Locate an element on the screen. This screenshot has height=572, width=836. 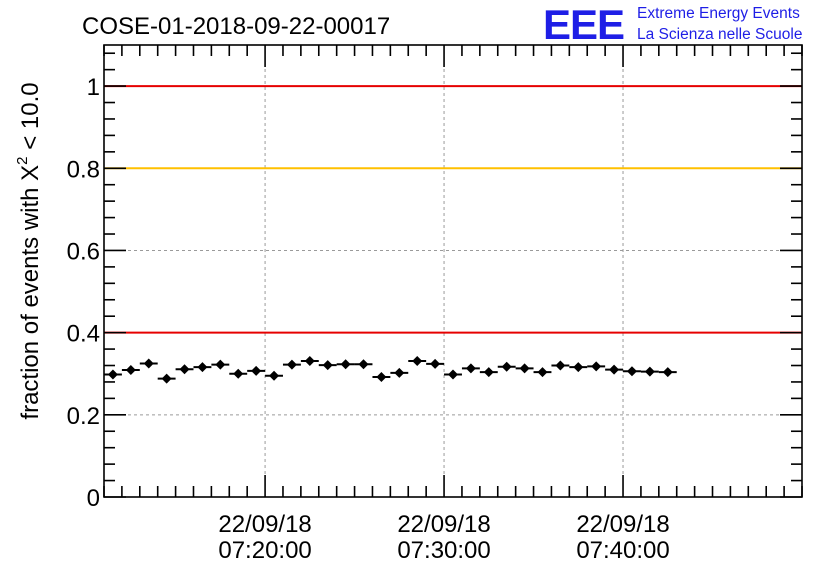
y-tick-label: 1 is located at coordinates (93, 87).